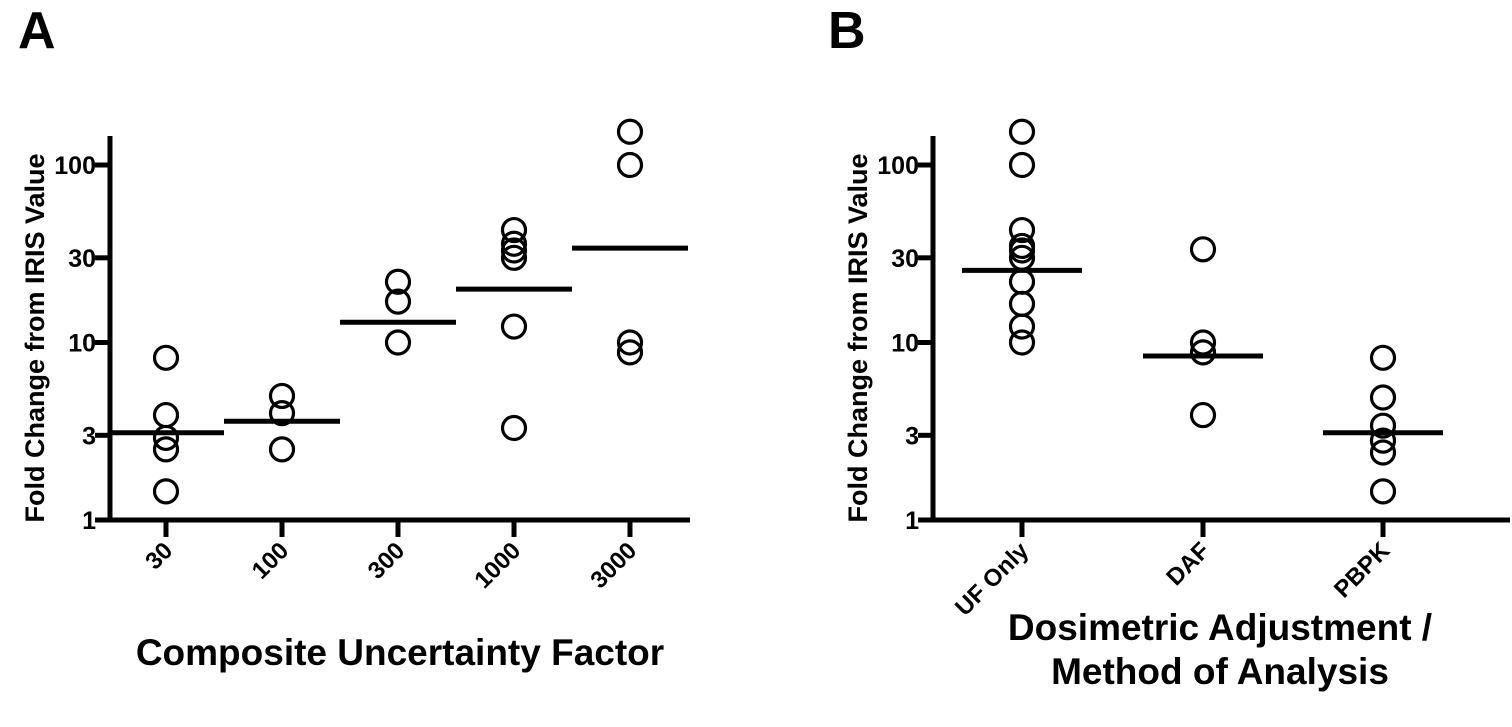 The height and width of the screenshot is (727, 1512). What do you see at coordinates (847, 31) in the screenshot?
I see `panel-label: B` at bounding box center [847, 31].